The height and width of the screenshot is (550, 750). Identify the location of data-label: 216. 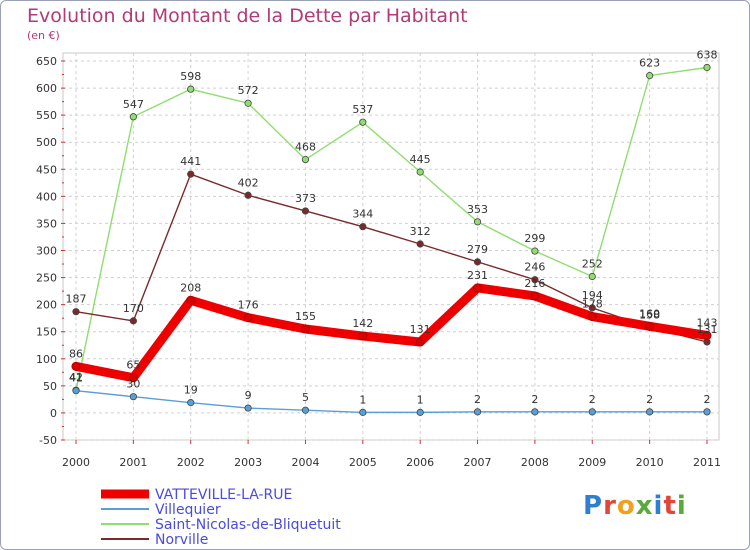
(534, 283).